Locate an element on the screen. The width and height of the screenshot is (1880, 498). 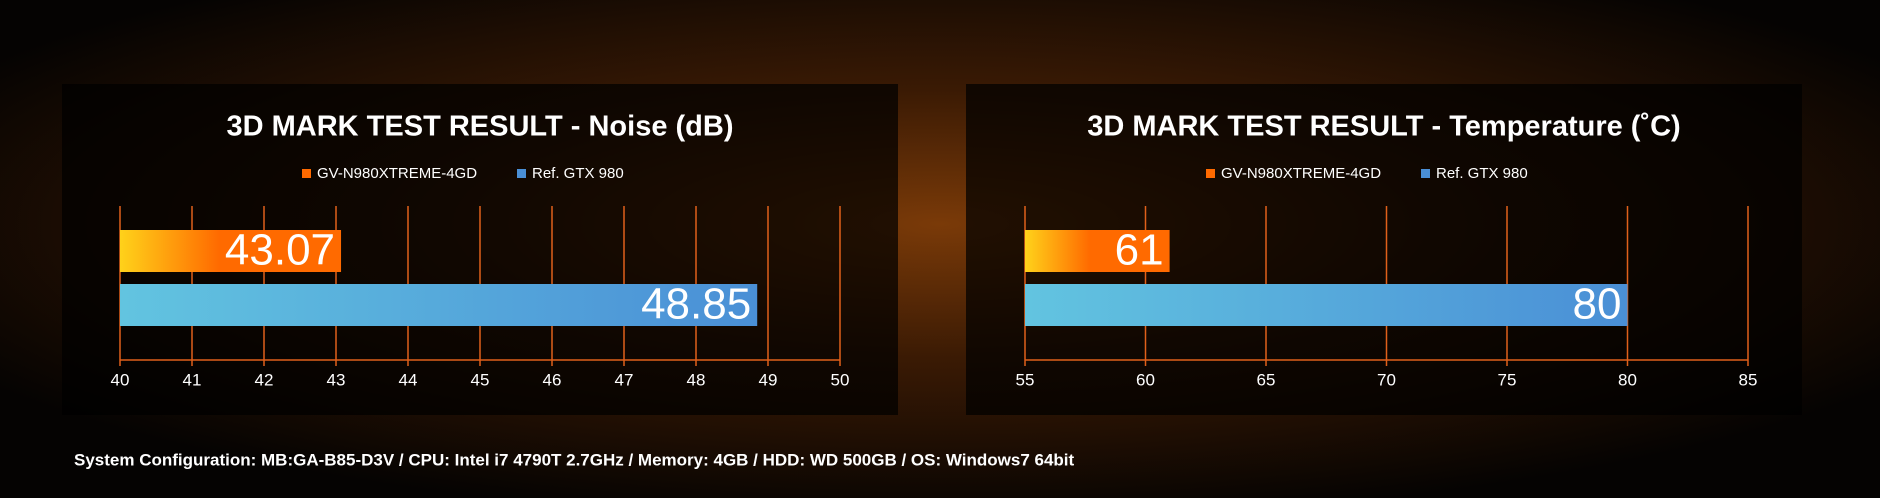
x-tick-label: 60 is located at coordinates (1145, 379).